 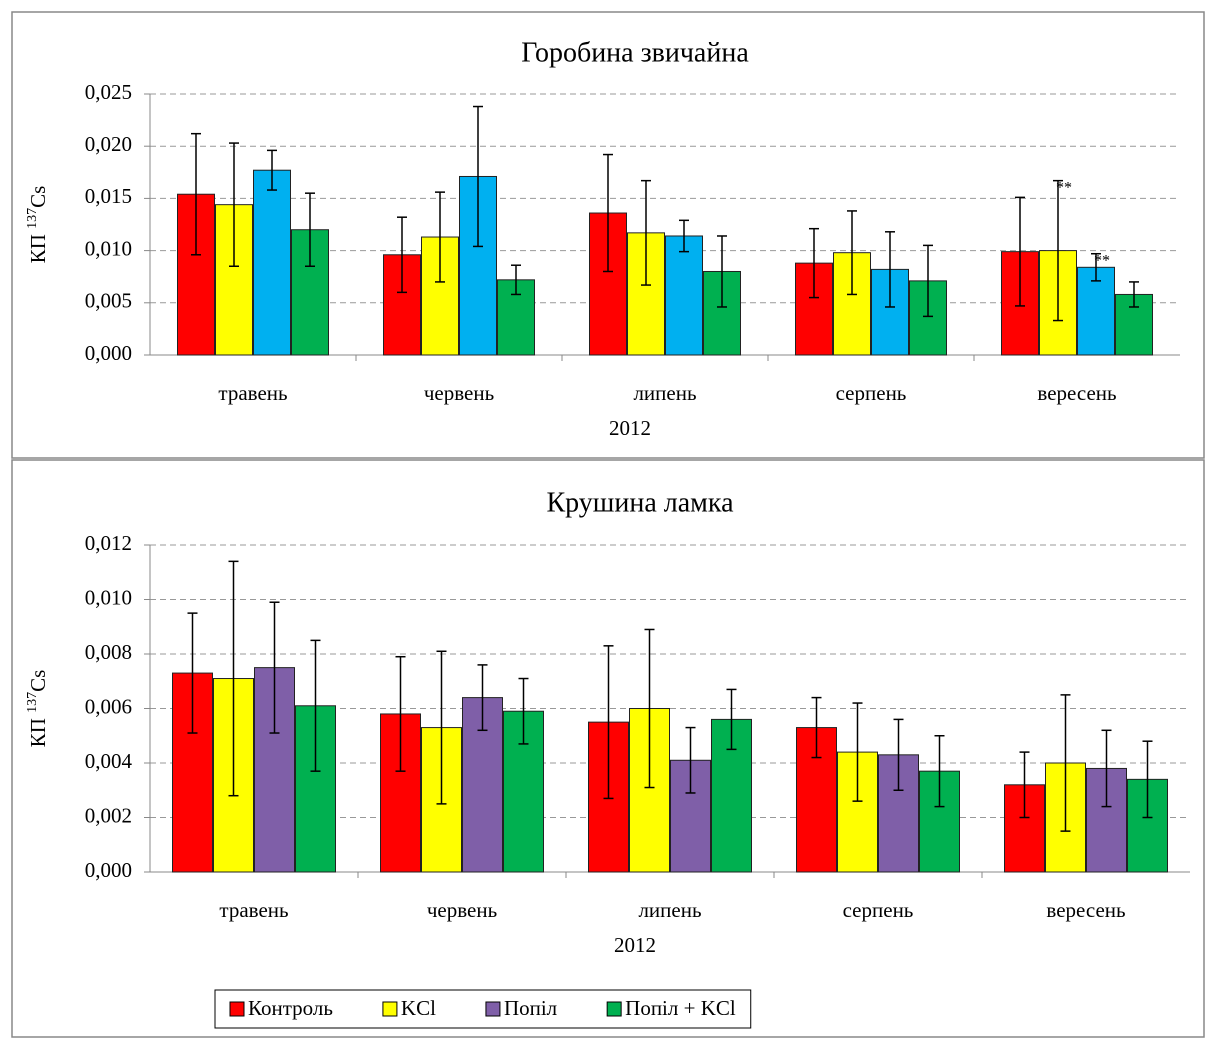 I want to click on y-tick-label: 0,004, so click(x=109, y=761).